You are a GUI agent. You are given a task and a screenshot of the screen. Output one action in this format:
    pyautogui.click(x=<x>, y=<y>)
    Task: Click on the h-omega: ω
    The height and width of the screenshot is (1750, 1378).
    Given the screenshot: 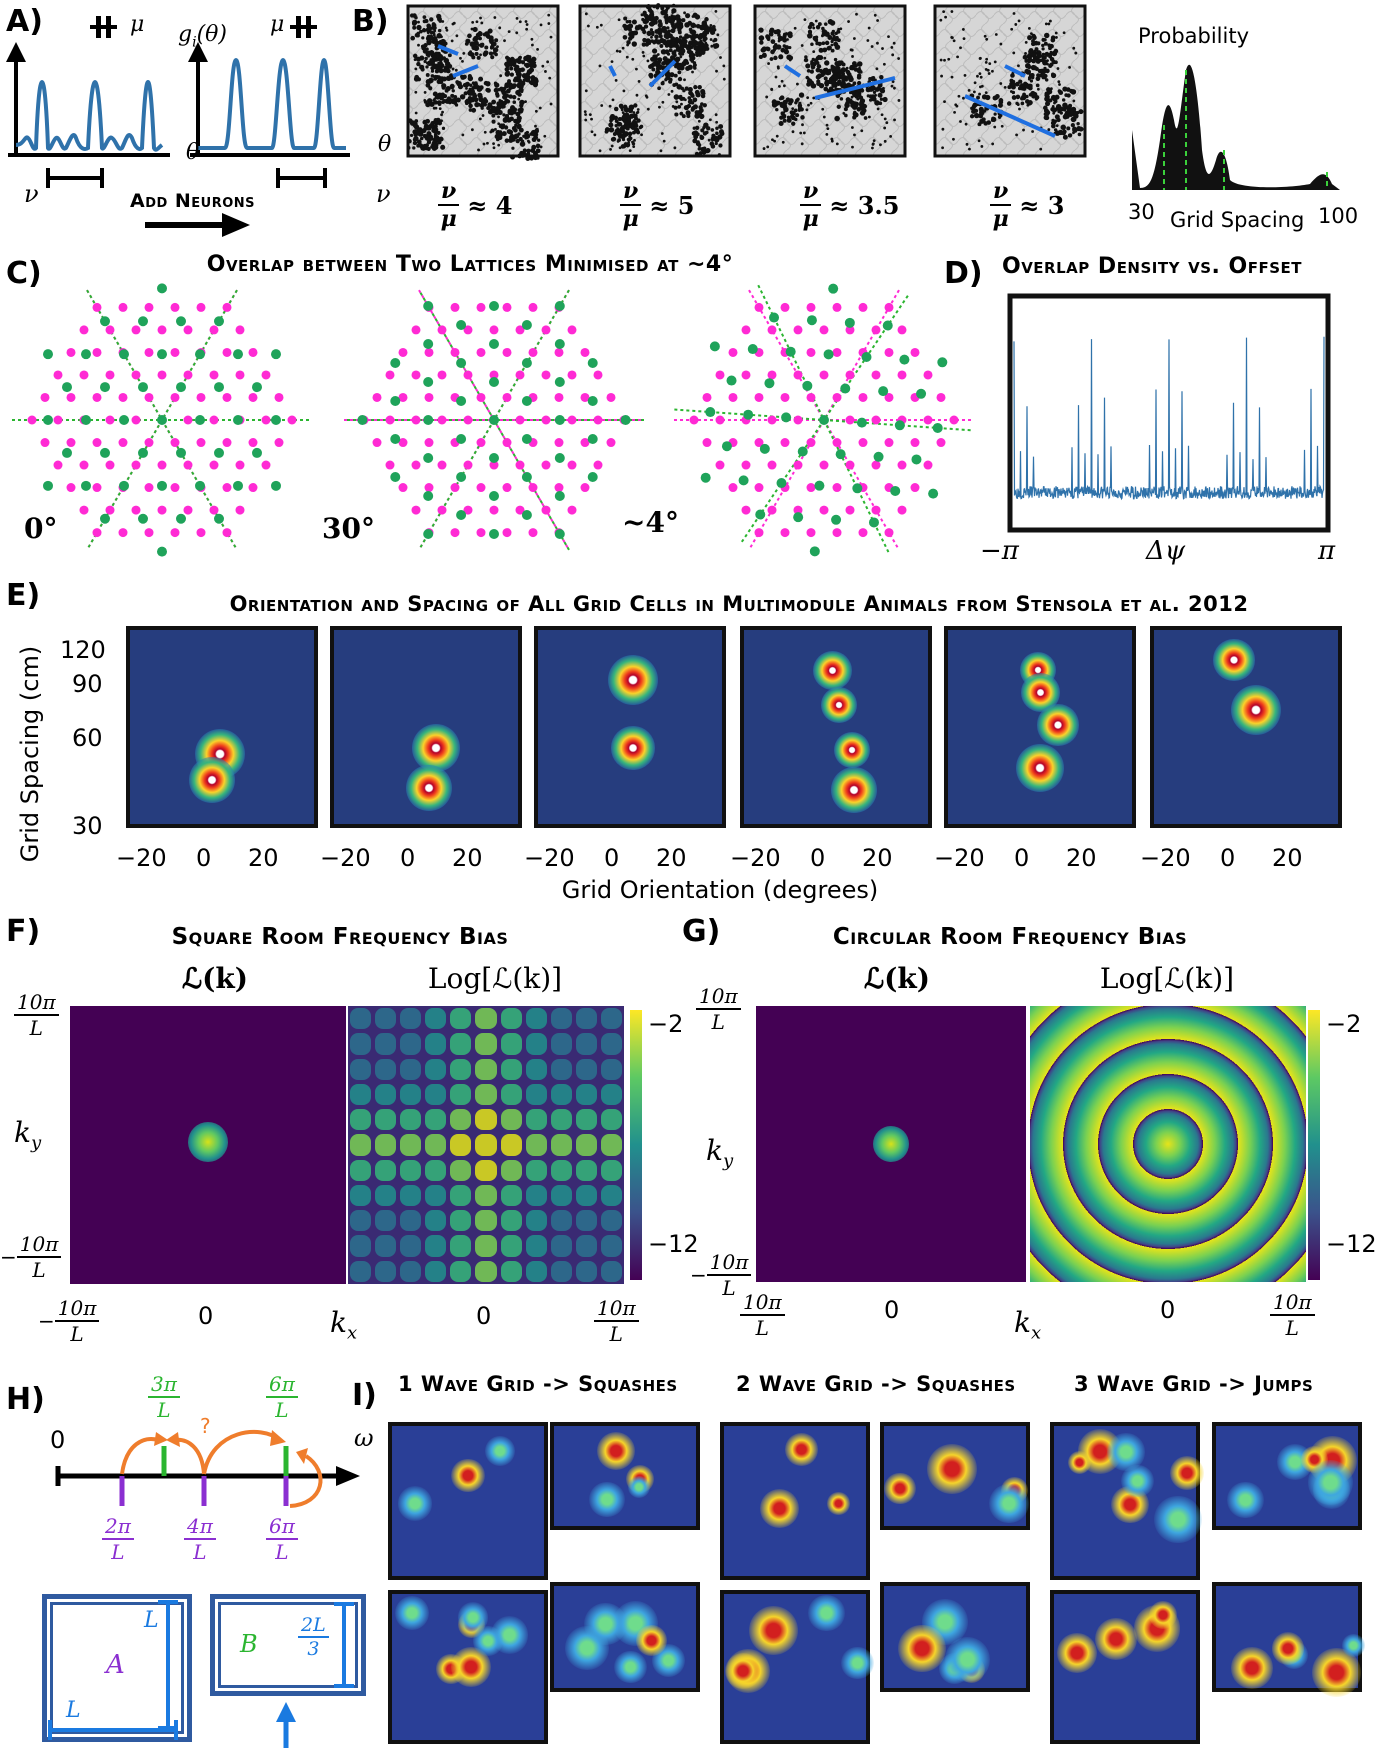 What is the action you would take?
    pyautogui.click(x=364, y=1438)
    